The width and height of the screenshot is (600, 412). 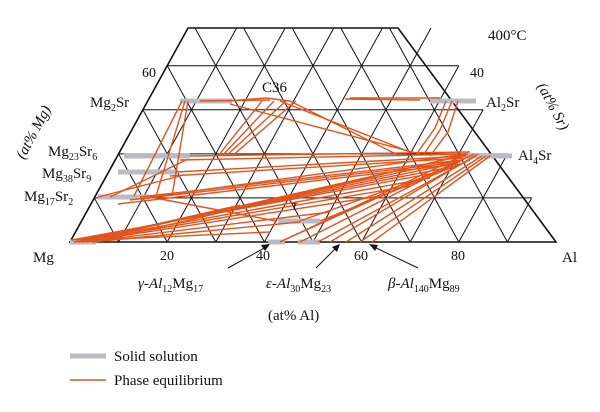 I want to click on axis-label-sr: (at% Sr), so click(x=552, y=106).